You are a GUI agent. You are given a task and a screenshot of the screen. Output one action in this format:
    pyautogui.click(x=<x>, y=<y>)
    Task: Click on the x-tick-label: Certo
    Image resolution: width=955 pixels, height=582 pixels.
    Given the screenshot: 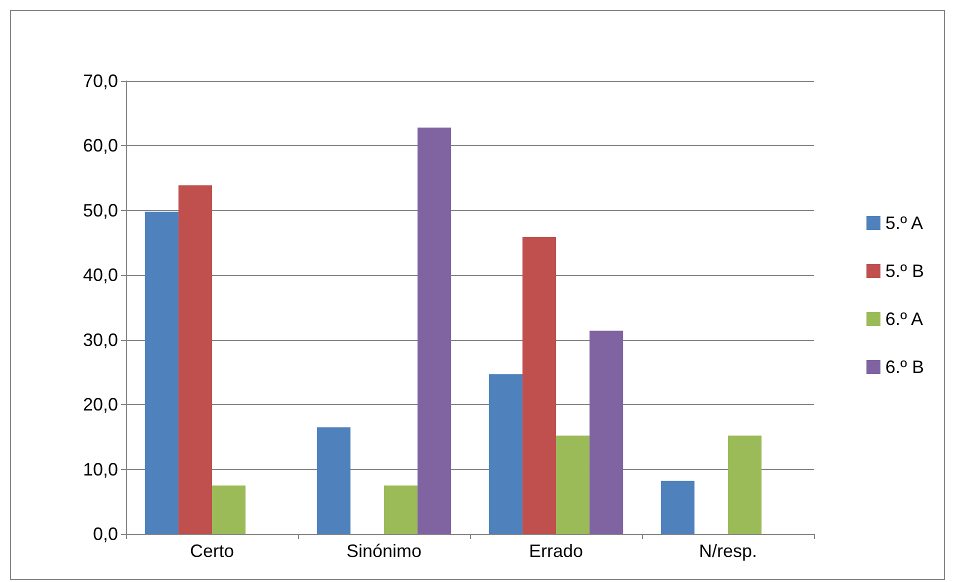 What is the action you would take?
    pyautogui.click(x=212, y=551)
    